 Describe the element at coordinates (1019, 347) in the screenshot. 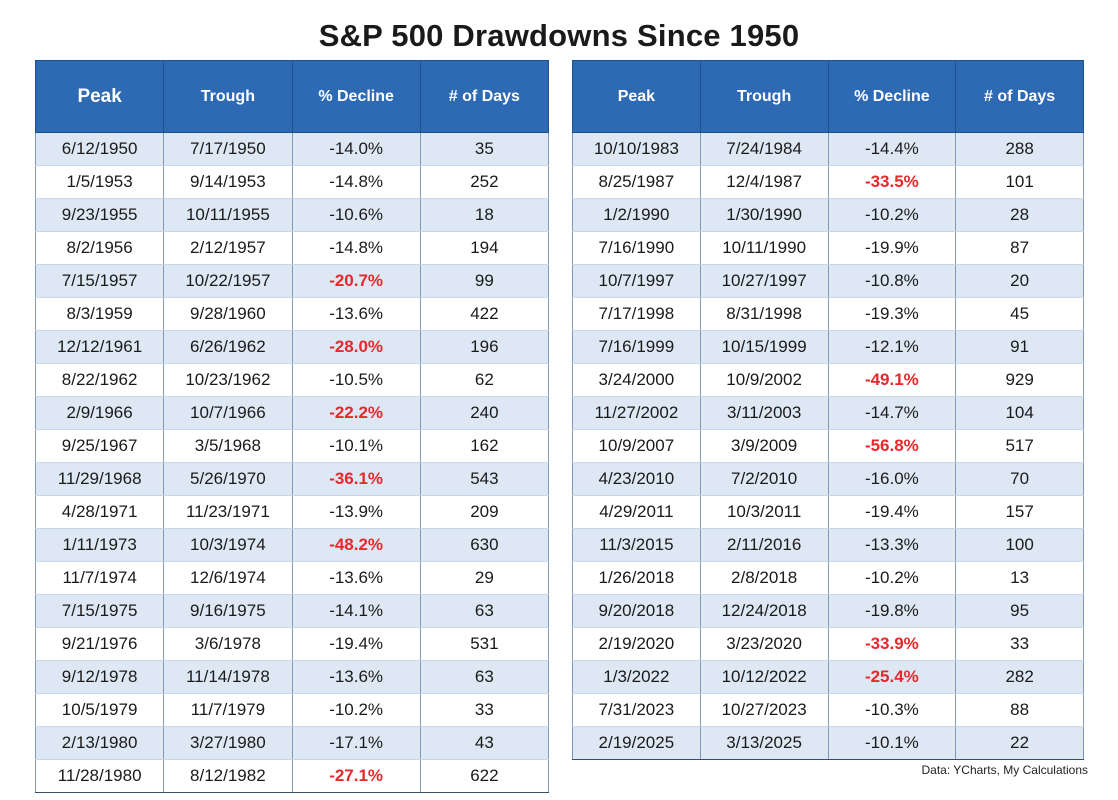

I see `days-cell: 91` at that location.